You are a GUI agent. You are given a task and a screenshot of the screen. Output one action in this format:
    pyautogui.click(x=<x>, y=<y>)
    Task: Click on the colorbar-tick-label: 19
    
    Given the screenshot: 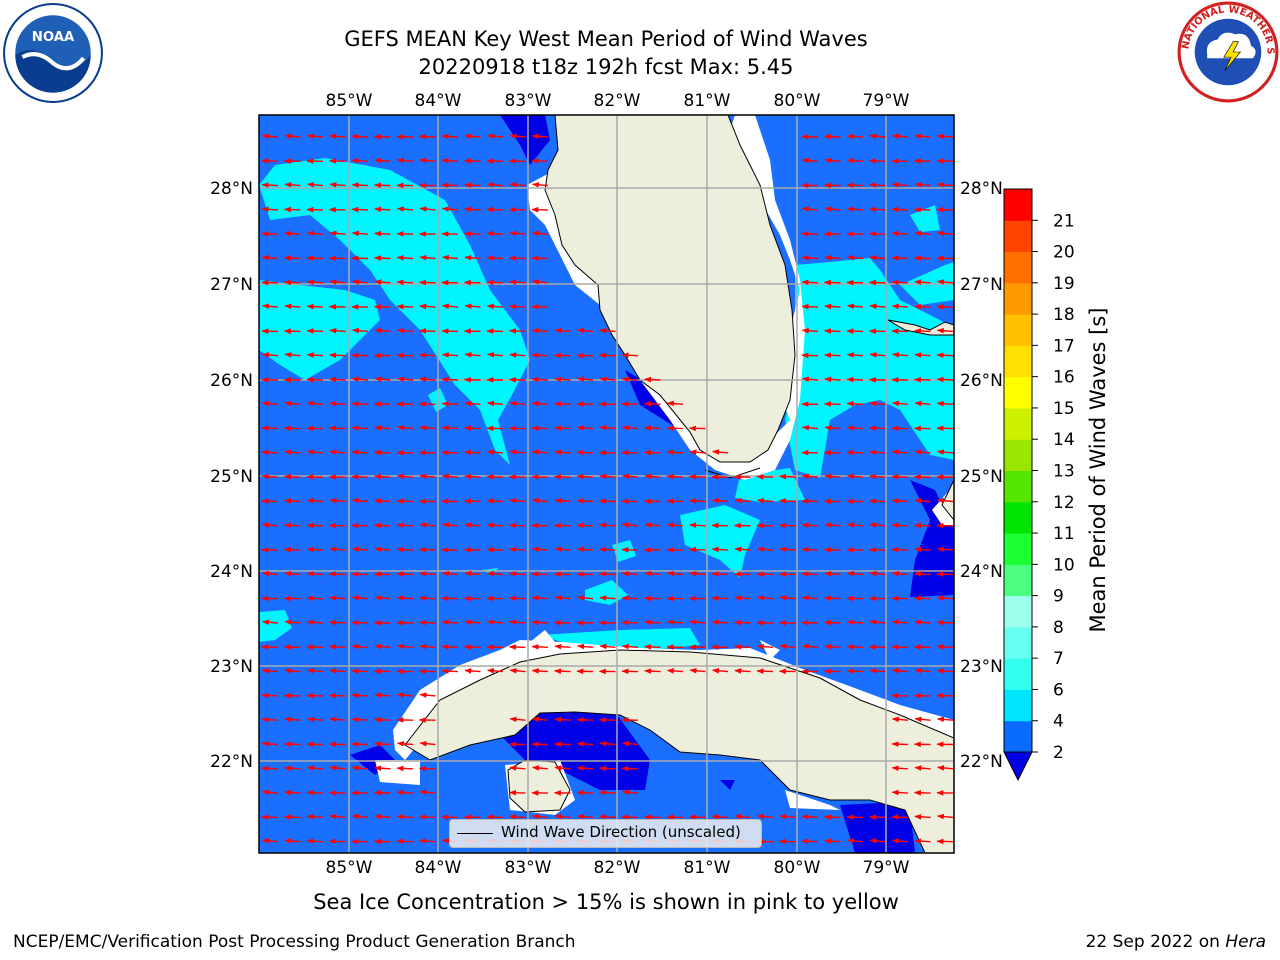 What is the action you would take?
    pyautogui.click(x=1064, y=284)
    